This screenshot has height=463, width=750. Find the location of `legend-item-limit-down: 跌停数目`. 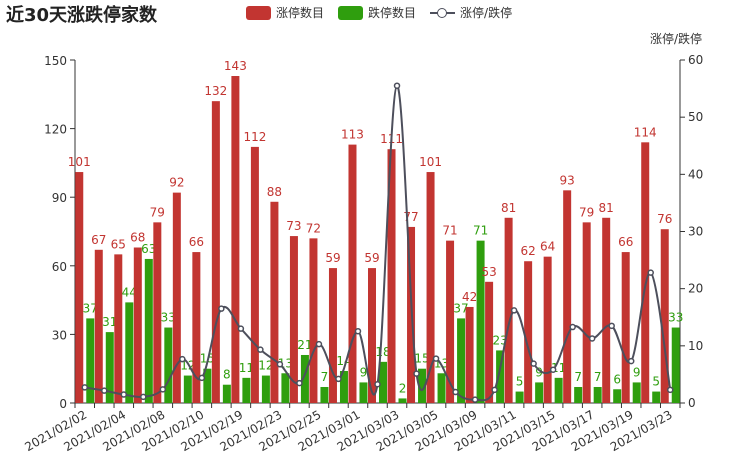

legend-item-limit-down: 跌停数目 is located at coordinates (377, 12).